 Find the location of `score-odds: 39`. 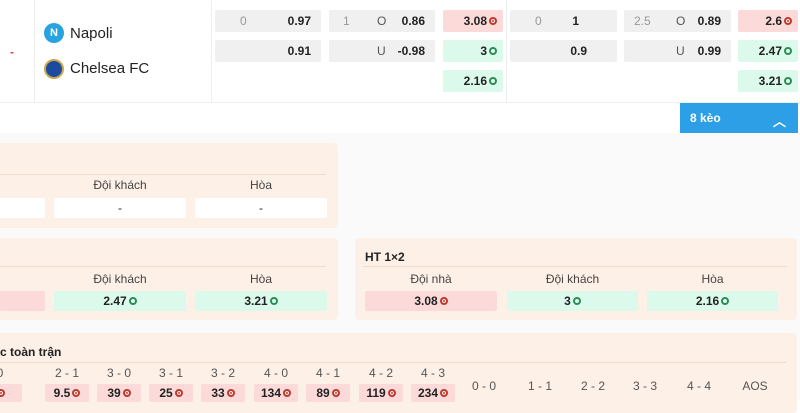

score-odds: 39 is located at coordinates (119, 393).